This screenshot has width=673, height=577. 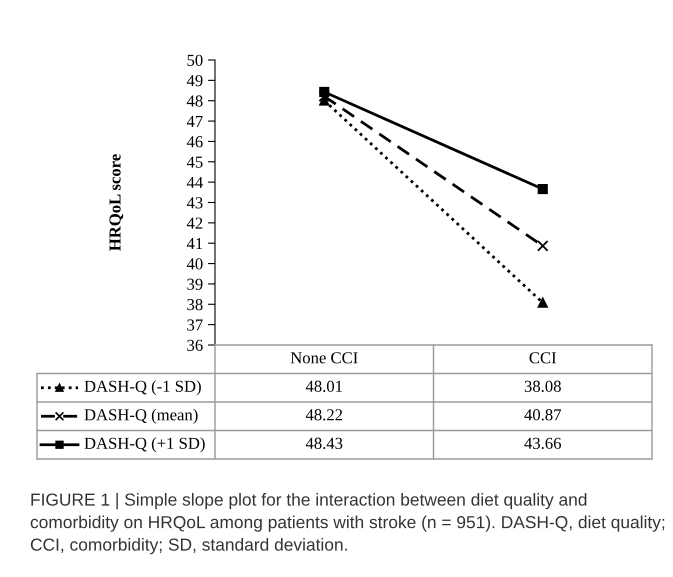 I want to click on data-label: 43.66, so click(x=543, y=443).